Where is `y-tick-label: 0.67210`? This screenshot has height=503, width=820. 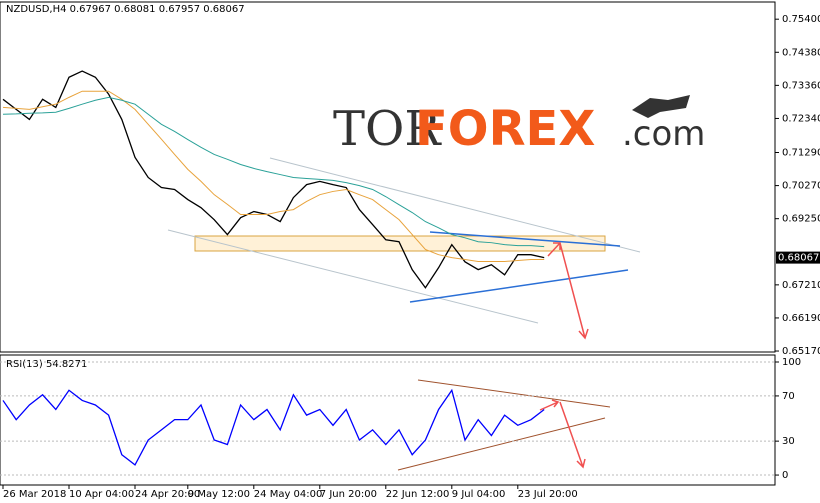 y-tick-label: 0.67210 is located at coordinates (801, 285).